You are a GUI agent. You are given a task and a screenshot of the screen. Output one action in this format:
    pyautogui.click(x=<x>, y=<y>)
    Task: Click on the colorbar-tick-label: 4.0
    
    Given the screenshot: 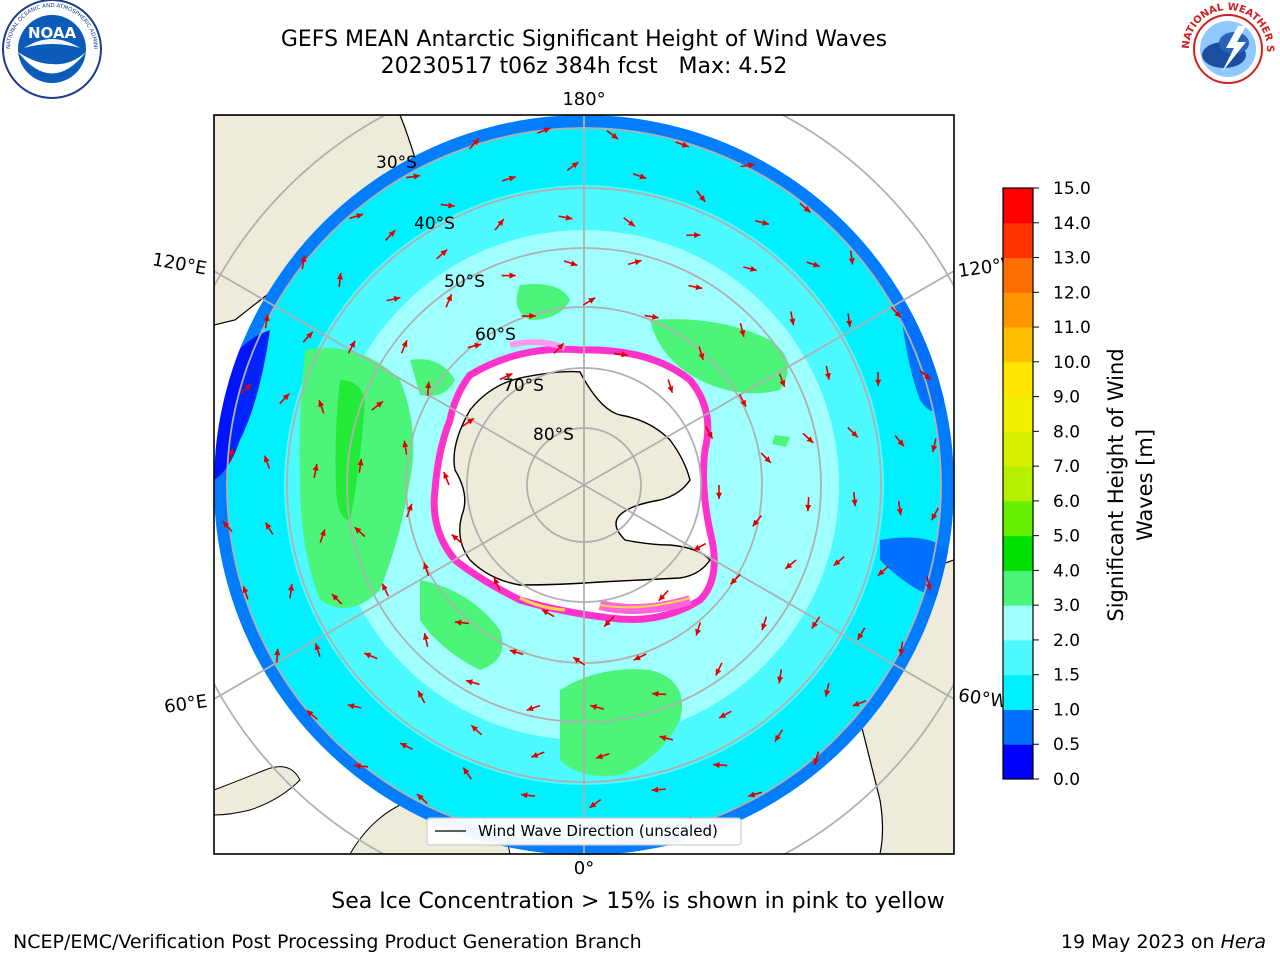 What is the action you would take?
    pyautogui.click(x=1066, y=571)
    